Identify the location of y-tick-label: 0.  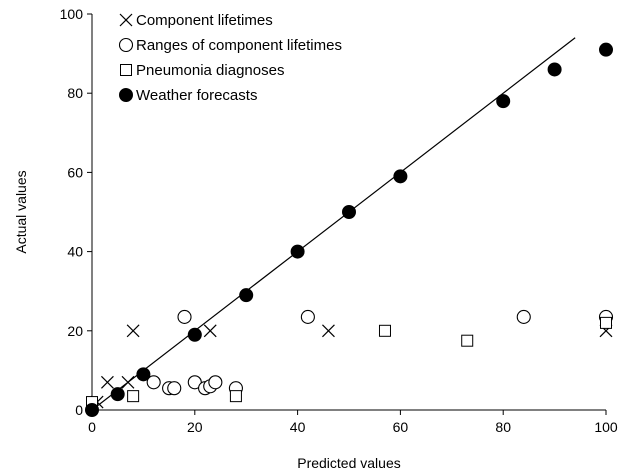
(79, 410).